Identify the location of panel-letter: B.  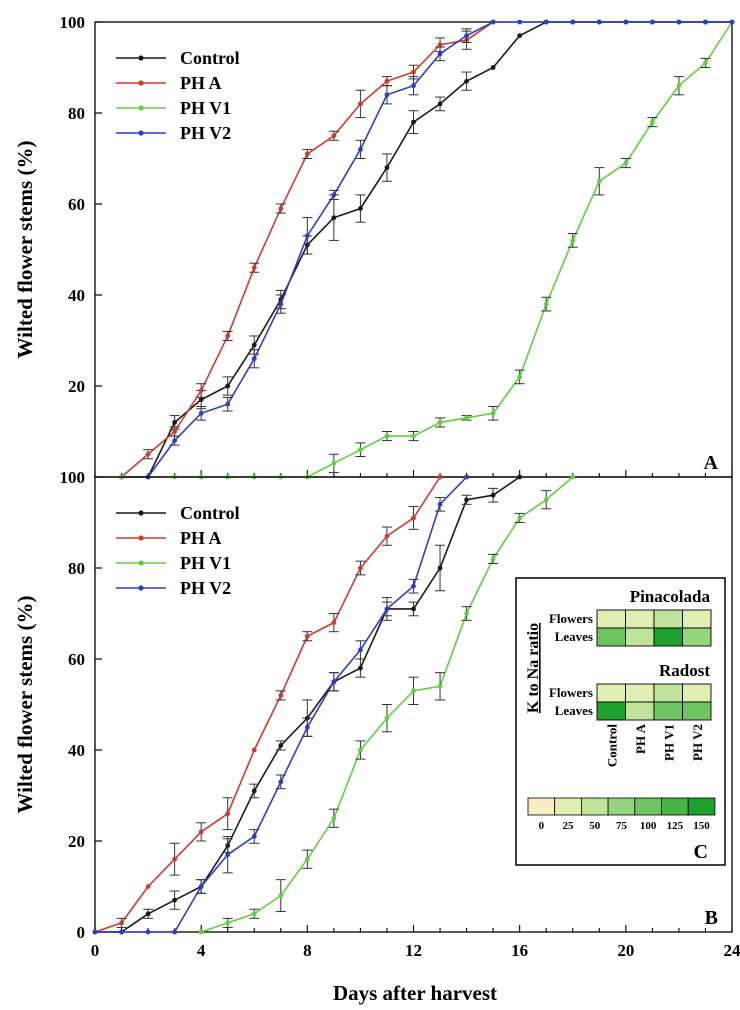
(711, 918).